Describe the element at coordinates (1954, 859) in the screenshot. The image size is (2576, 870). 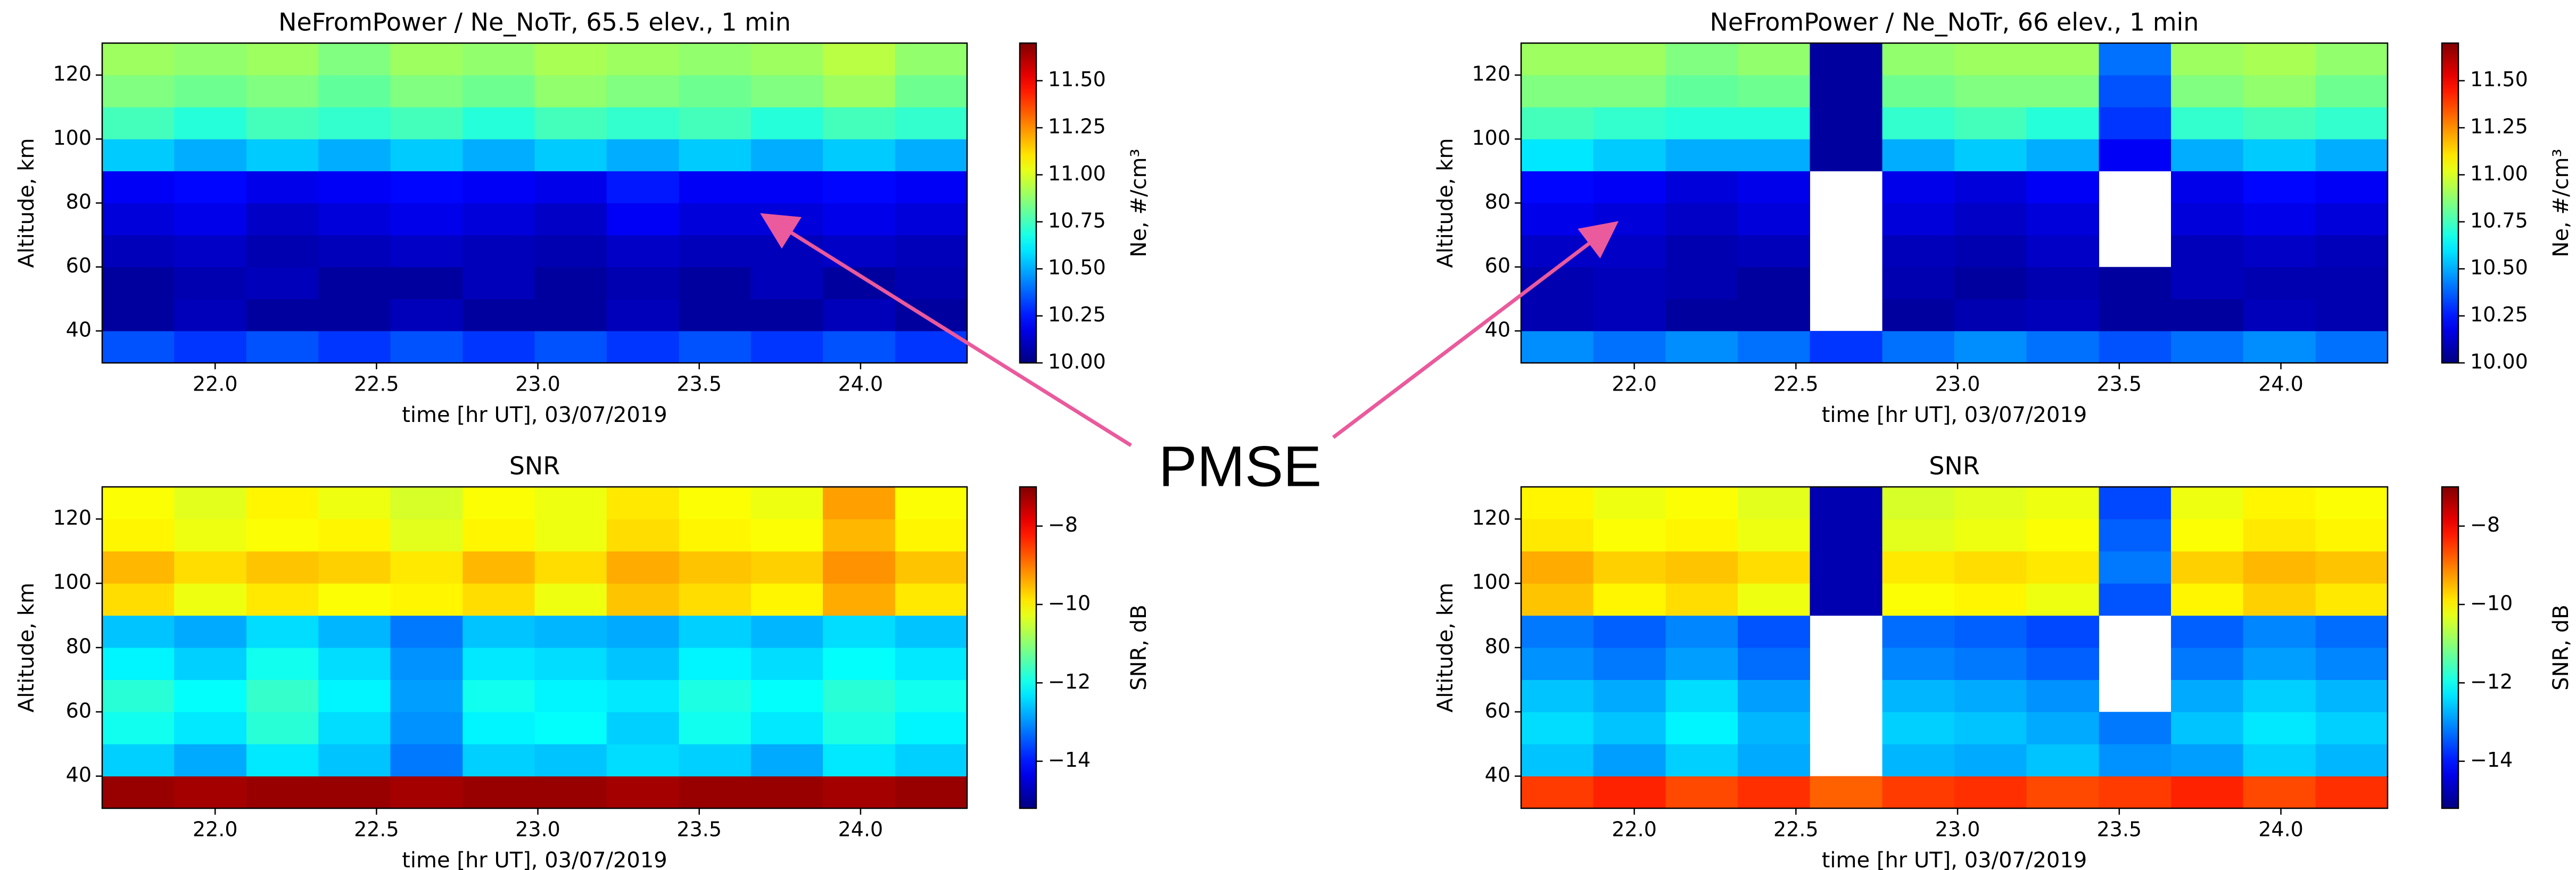
I see `x-axis-label: time [hr UT], 03/07/2019` at that location.